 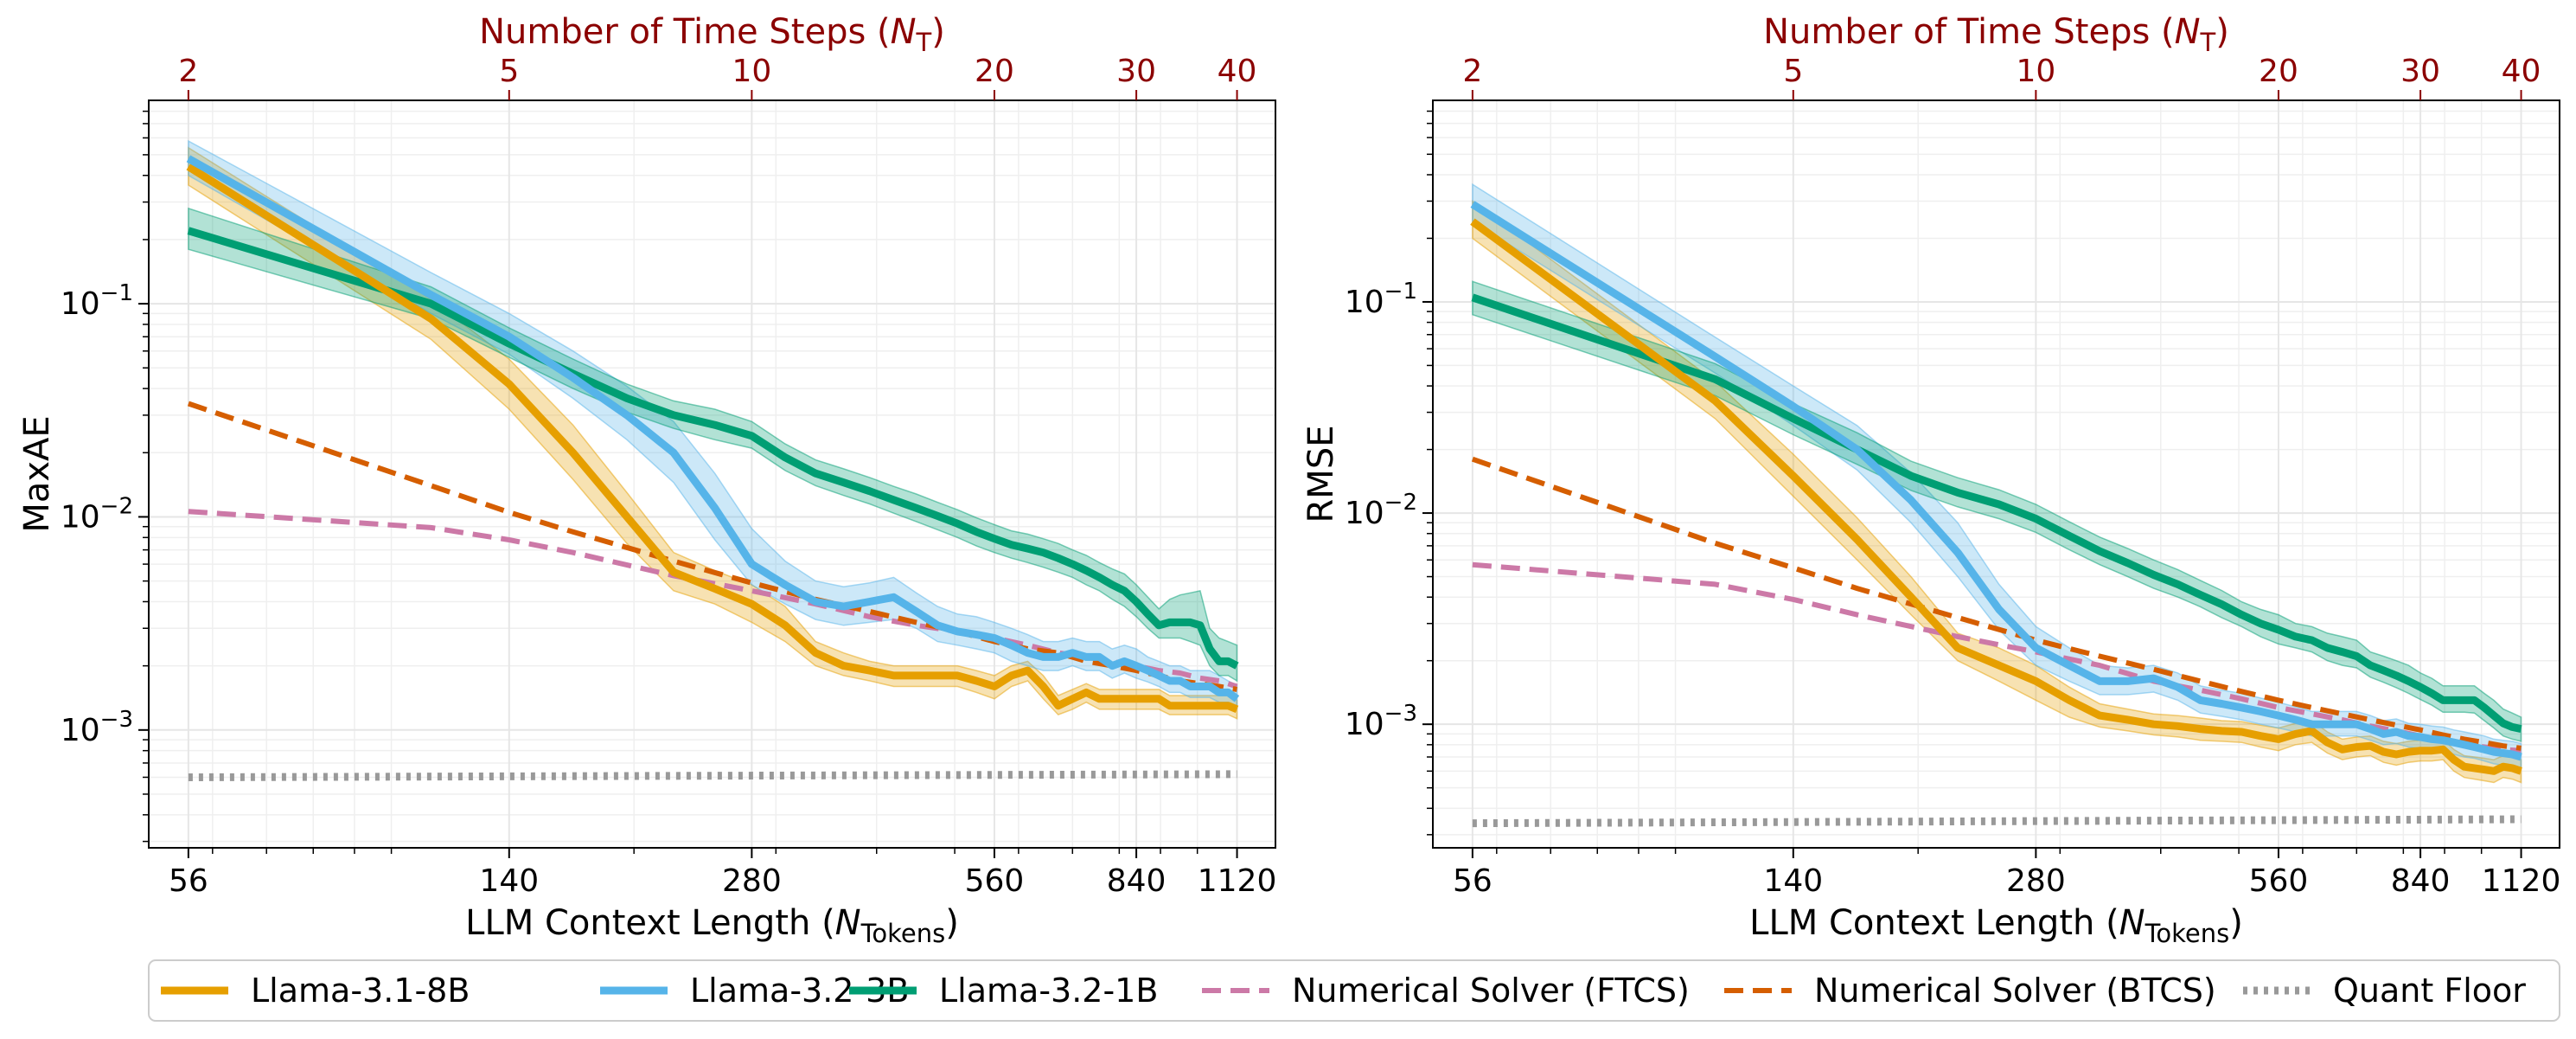 I want to click on y-axis-label: MaxAE, so click(x=37, y=474).